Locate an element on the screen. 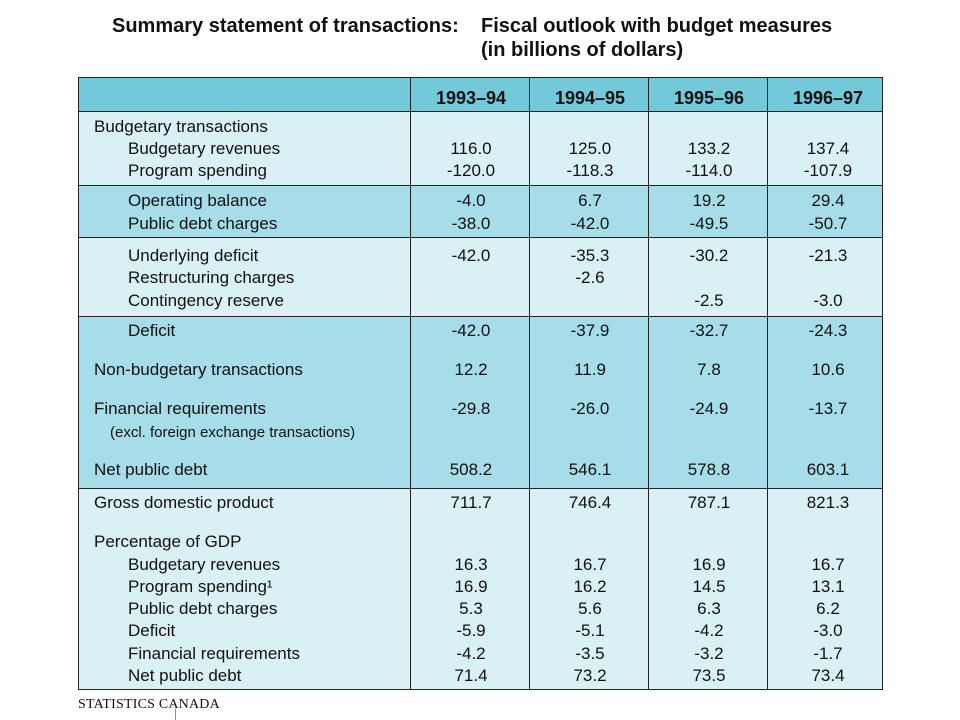 This screenshot has width=960, height=720. table-cell: 546.1 is located at coordinates (590, 469).